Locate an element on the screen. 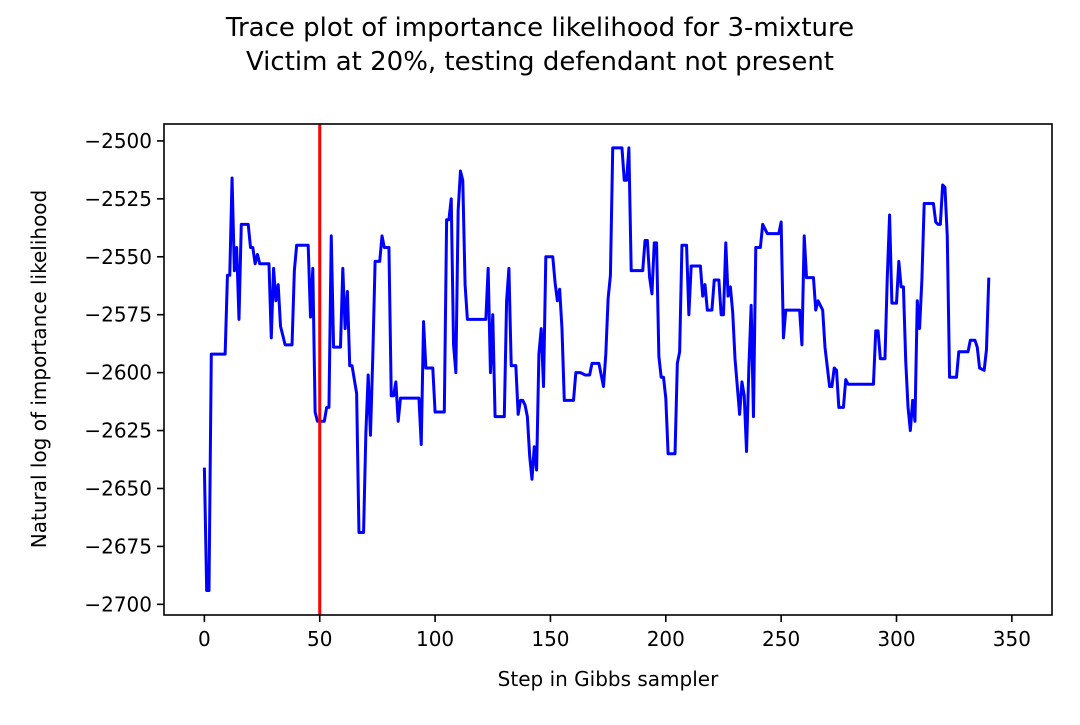 This screenshot has width=1080, height=725. x-tick-label: 300 is located at coordinates (896, 639).